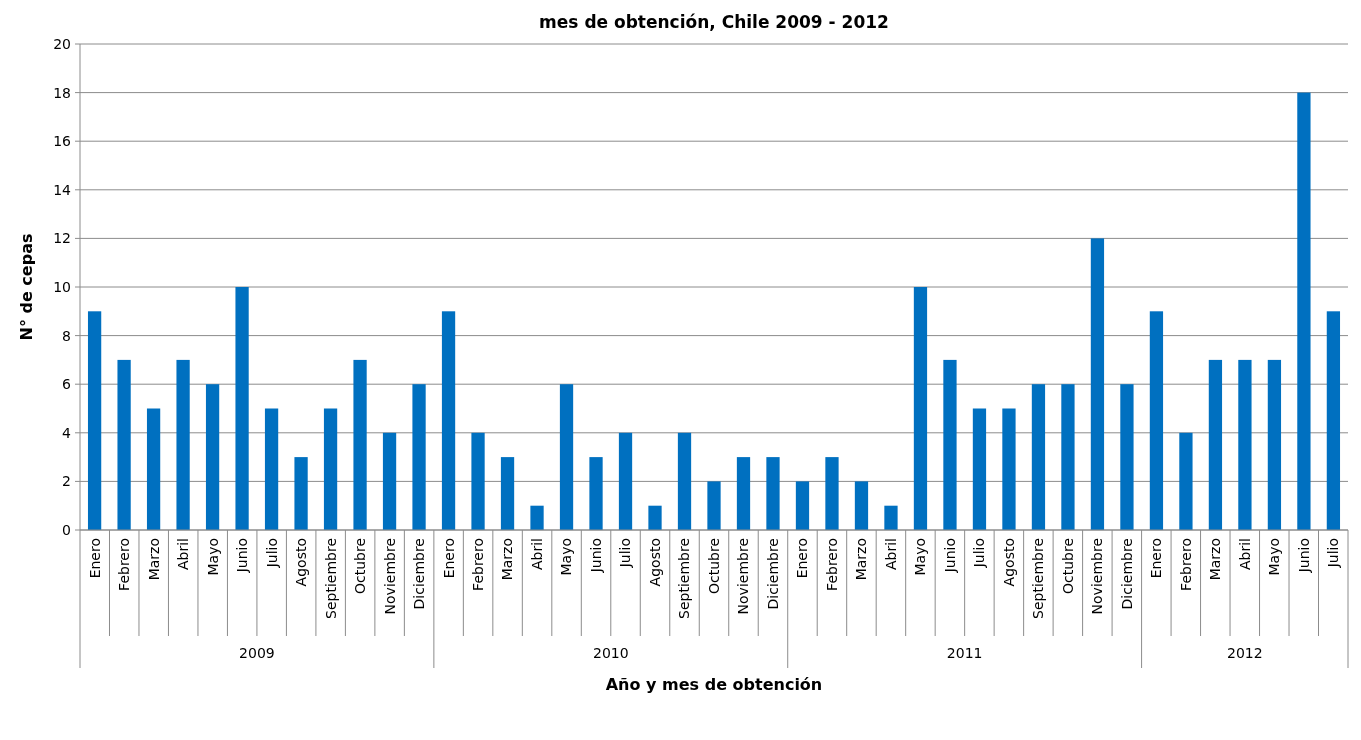 This screenshot has height=740, width=1361. Describe the element at coordinates (67, 384) in the screenshot. I see `y-tick-label: 6` at that location.